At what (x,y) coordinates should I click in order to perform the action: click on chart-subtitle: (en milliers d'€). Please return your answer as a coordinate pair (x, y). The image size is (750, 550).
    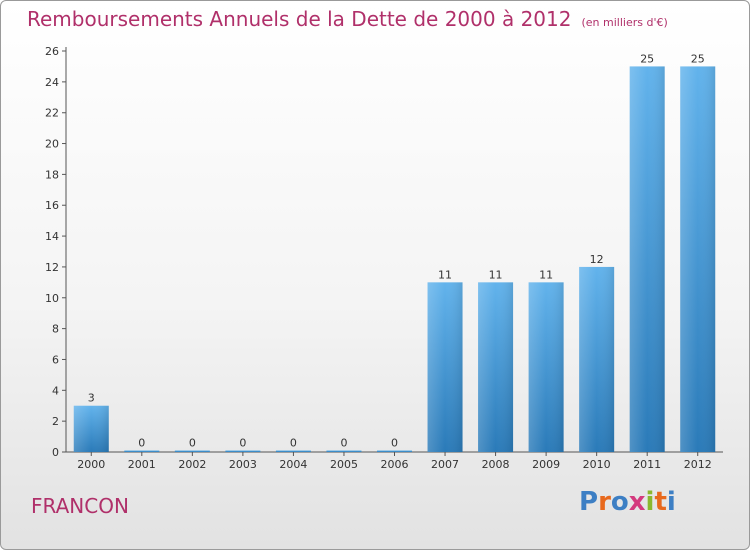
    Looking at the image, I should click on (624, 22).